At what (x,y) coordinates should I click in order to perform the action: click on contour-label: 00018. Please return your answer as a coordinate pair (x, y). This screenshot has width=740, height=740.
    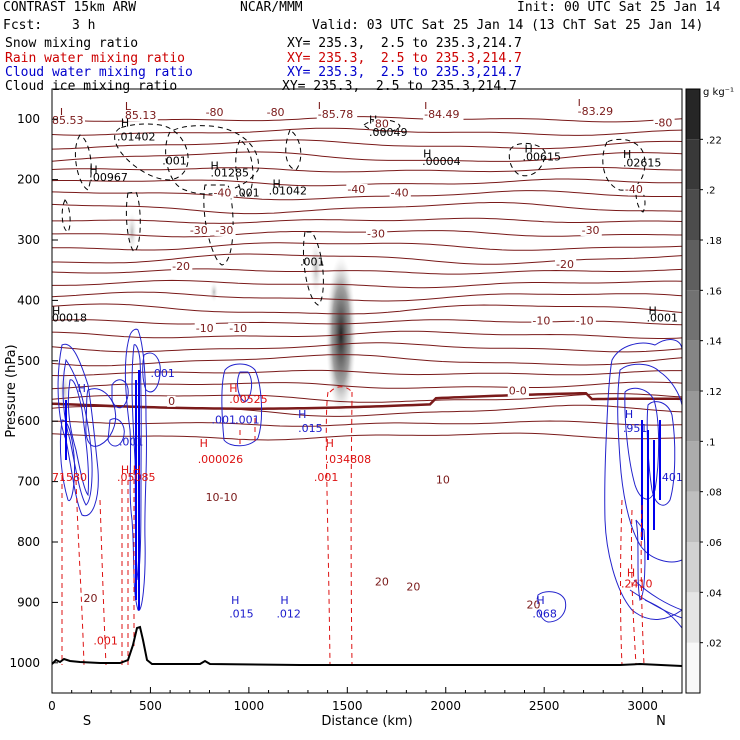
    Looking at the image, I should click on (69, 318).